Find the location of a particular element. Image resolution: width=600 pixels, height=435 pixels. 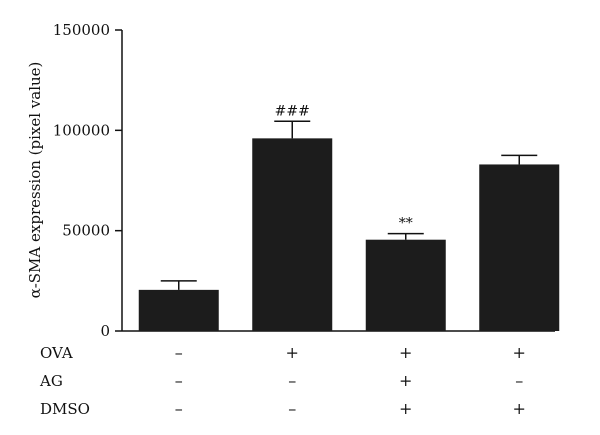

condition-label: OVA is located at coordinates (56, 353).